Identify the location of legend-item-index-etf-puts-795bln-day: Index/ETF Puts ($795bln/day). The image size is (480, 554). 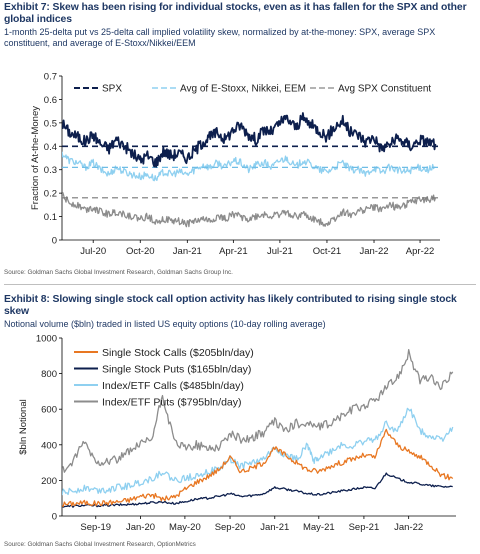
(158, 402).